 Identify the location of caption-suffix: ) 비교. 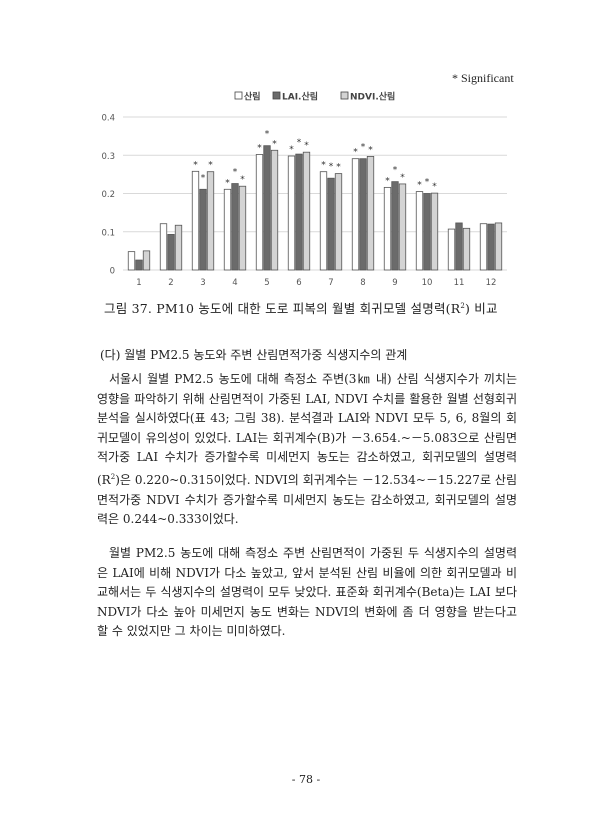
(481, 308).